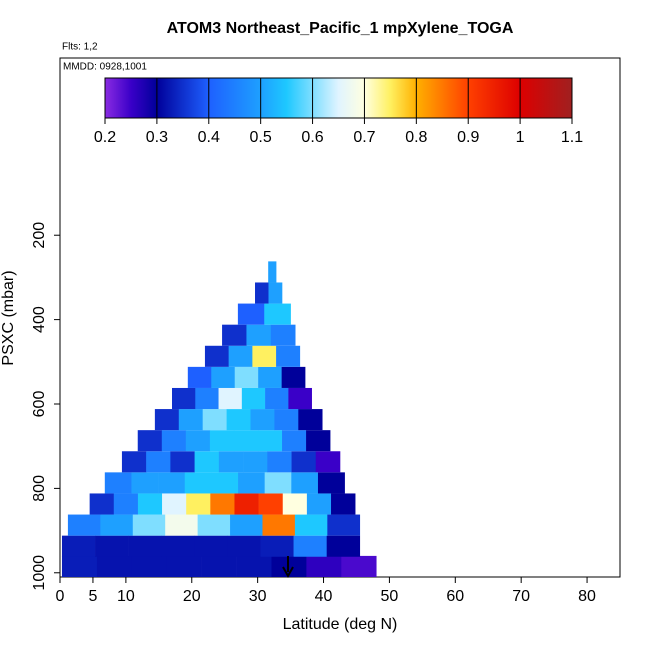  Describe the element at coordinates (587, 596) in the screenshot. I see `x-tick-label: 80` at that location.